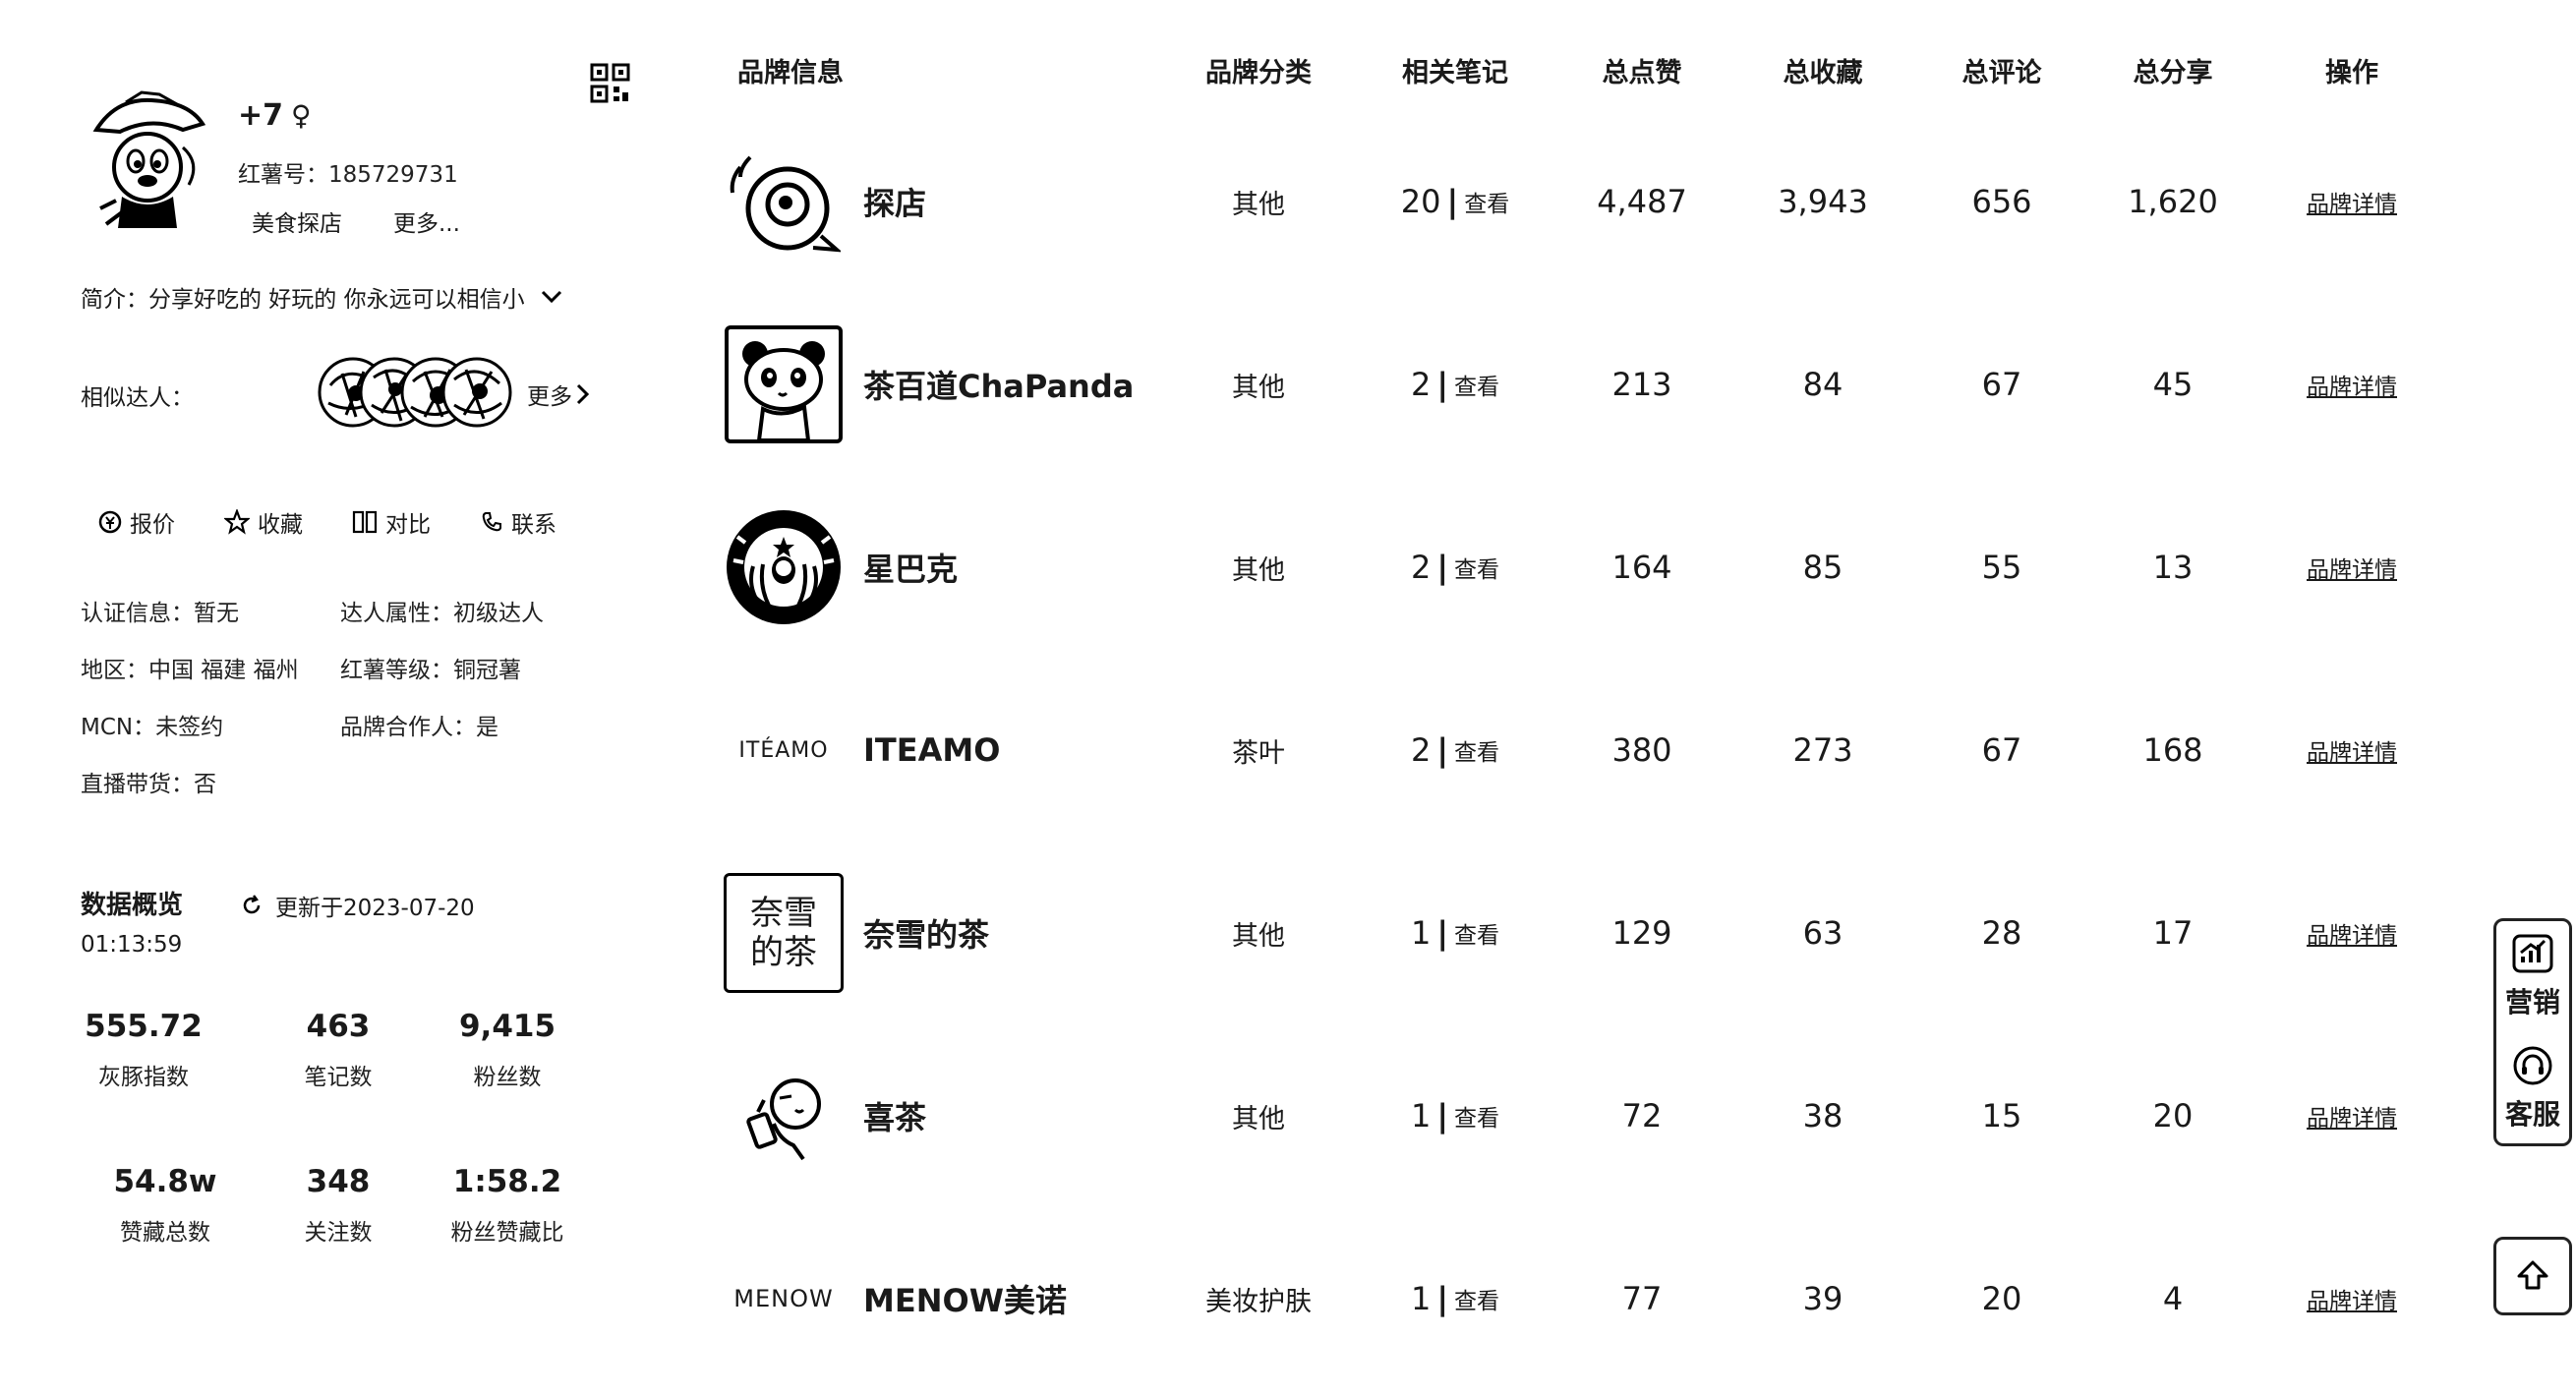 This screenshot has width=2576, height=1396. I want to click on starbucks-icon, so click(784, 567).